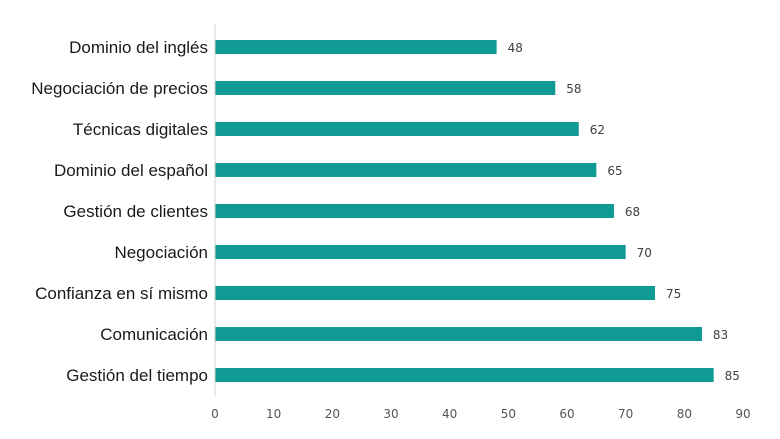  Describe the element at coordinates (573, 89) in the screenshot. I see `data-label: 58` at that location.